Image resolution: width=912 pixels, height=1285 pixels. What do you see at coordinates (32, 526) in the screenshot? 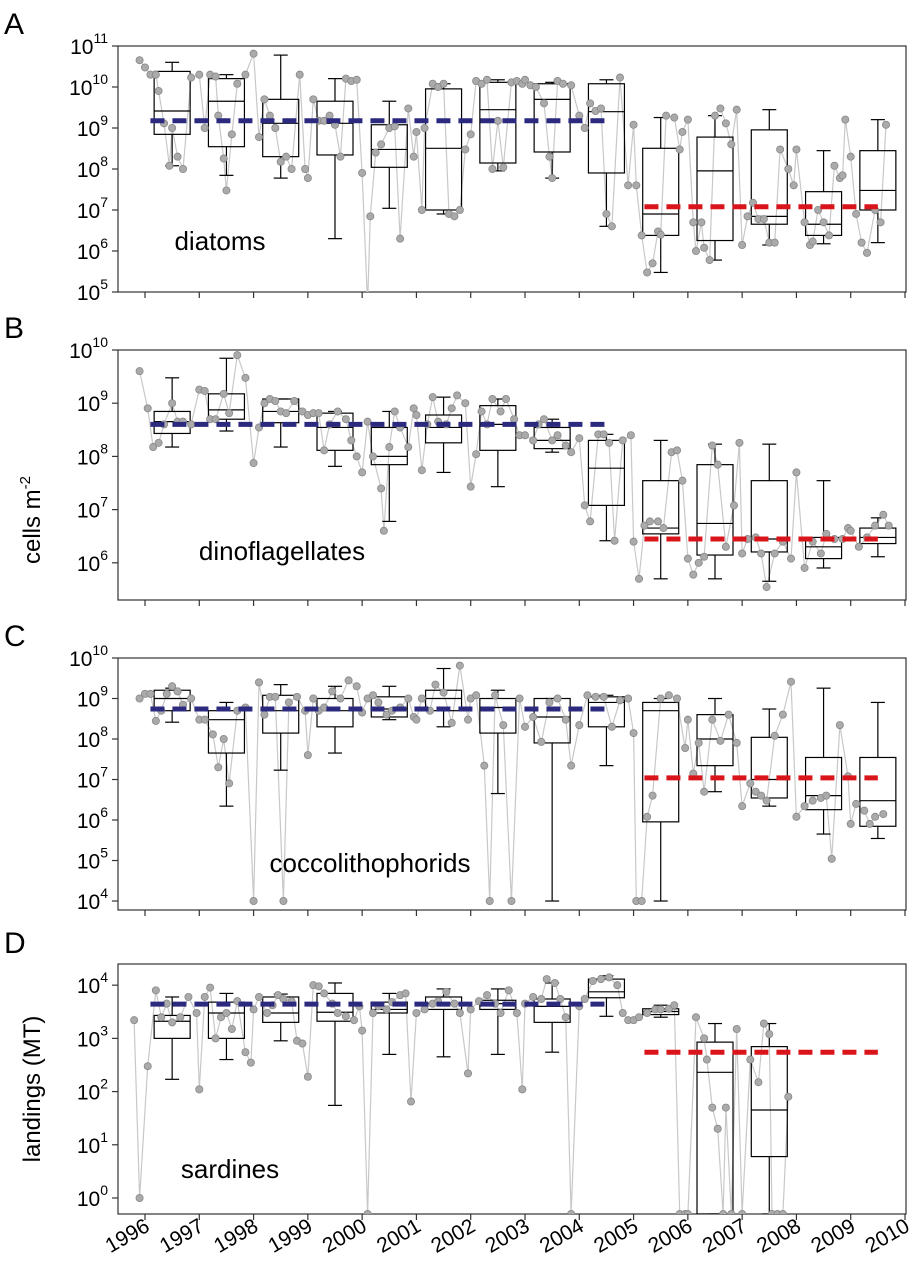
I see `y-axis-label-cells-text: cells m` at bounding box center [32, 526].